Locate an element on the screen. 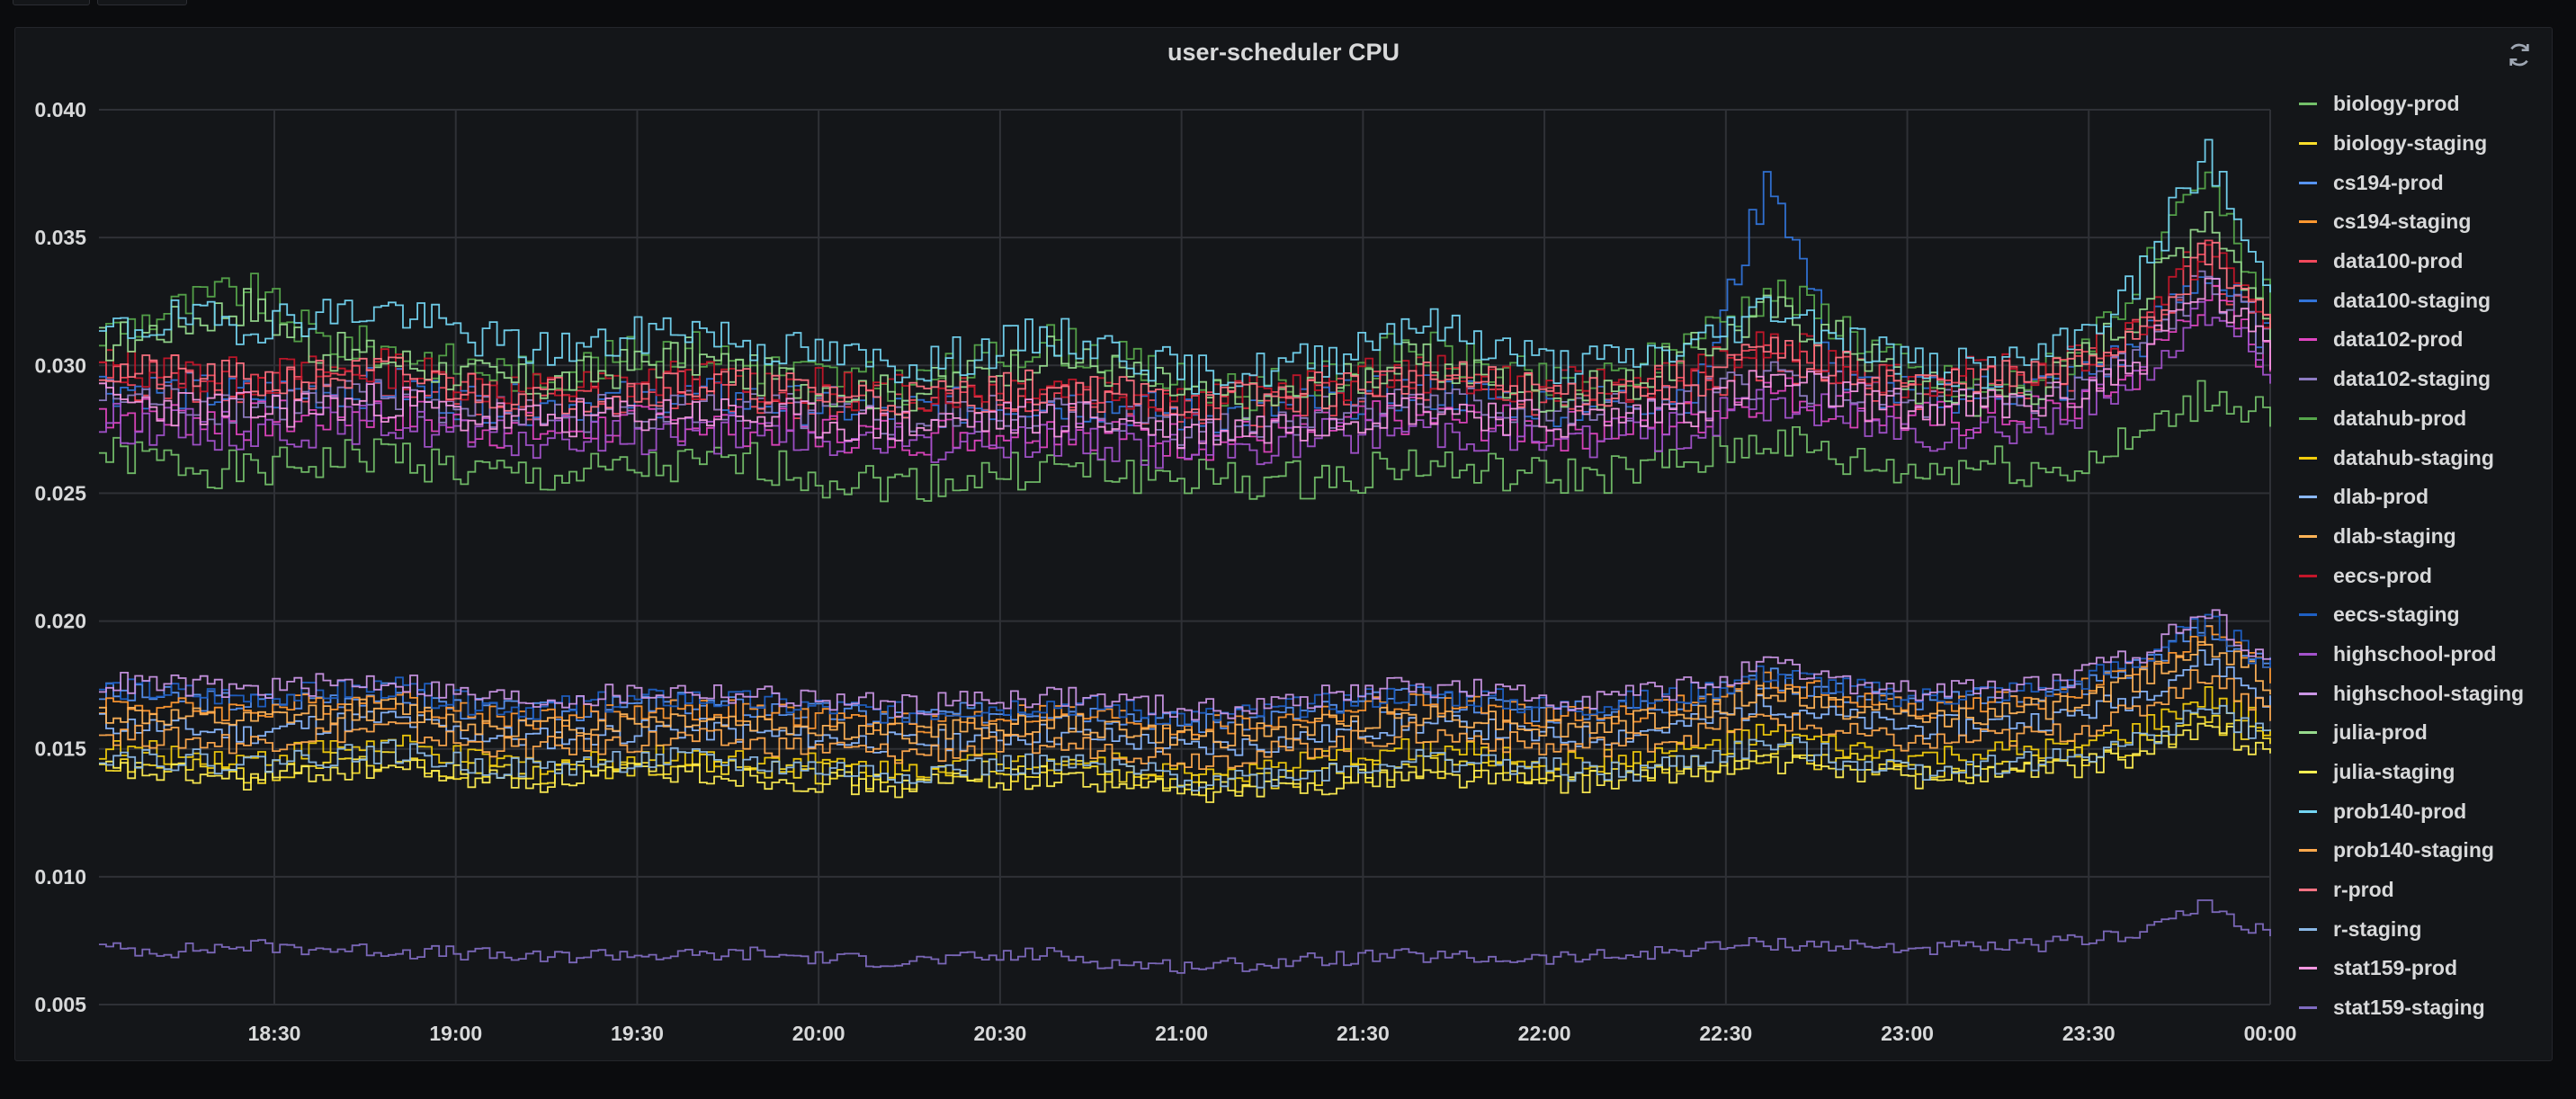  legend-label: julia-prod is located at coordinates (2380, 732).